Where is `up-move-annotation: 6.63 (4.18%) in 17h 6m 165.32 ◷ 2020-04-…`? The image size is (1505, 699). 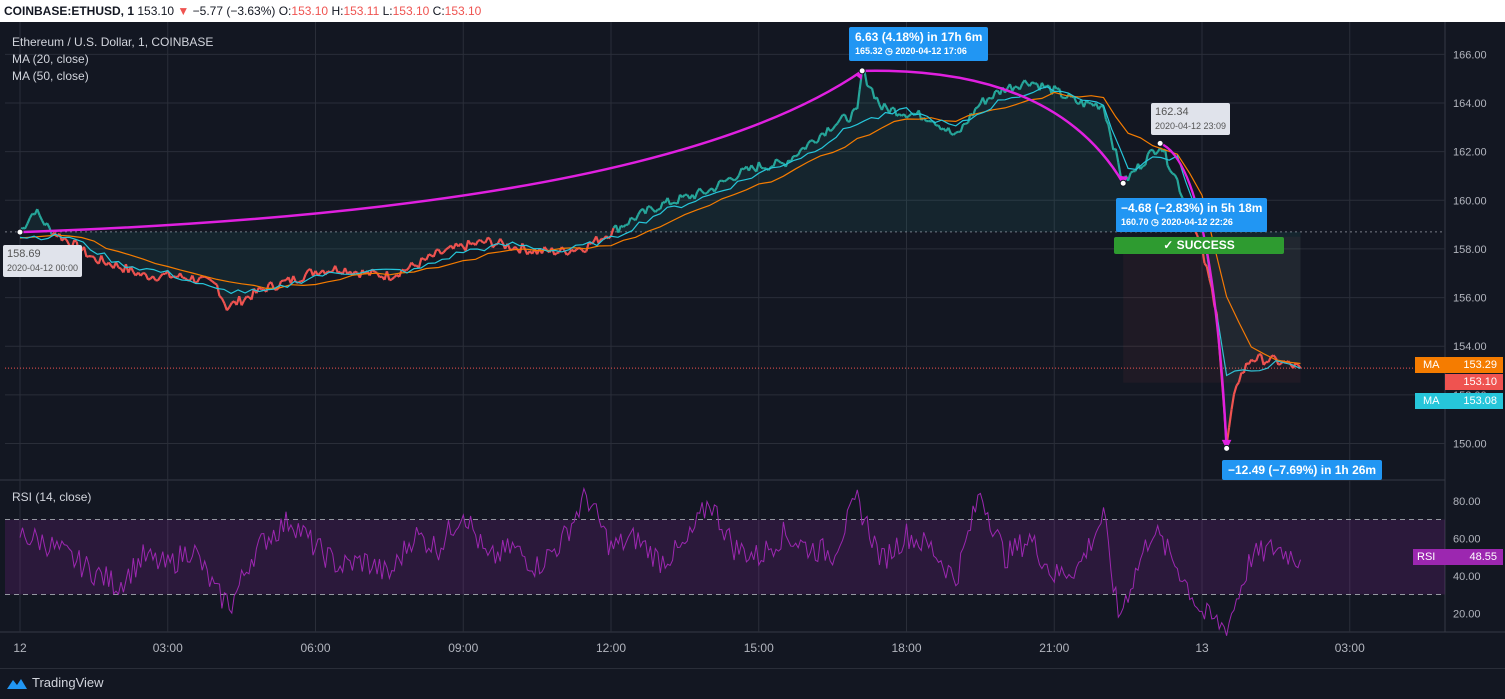 up-move-annotation: 6.63 (4.18%) in 17h 6m 165.32 ◷ 2020-04-… is located at coordinates (919, 44).